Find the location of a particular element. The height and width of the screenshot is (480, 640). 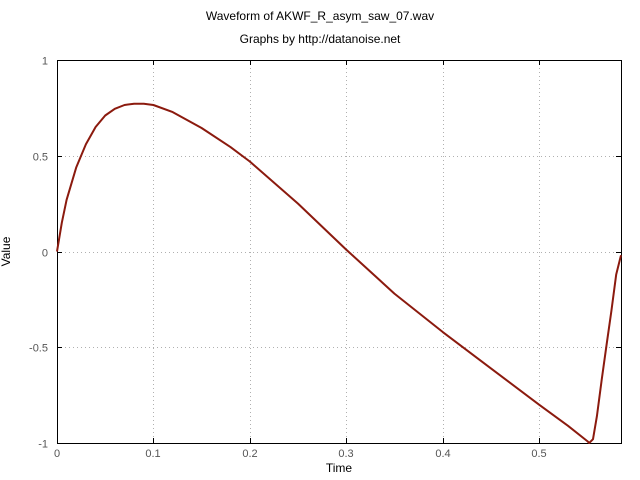

x-axis-label: Time is located at coordinates (339, 468).